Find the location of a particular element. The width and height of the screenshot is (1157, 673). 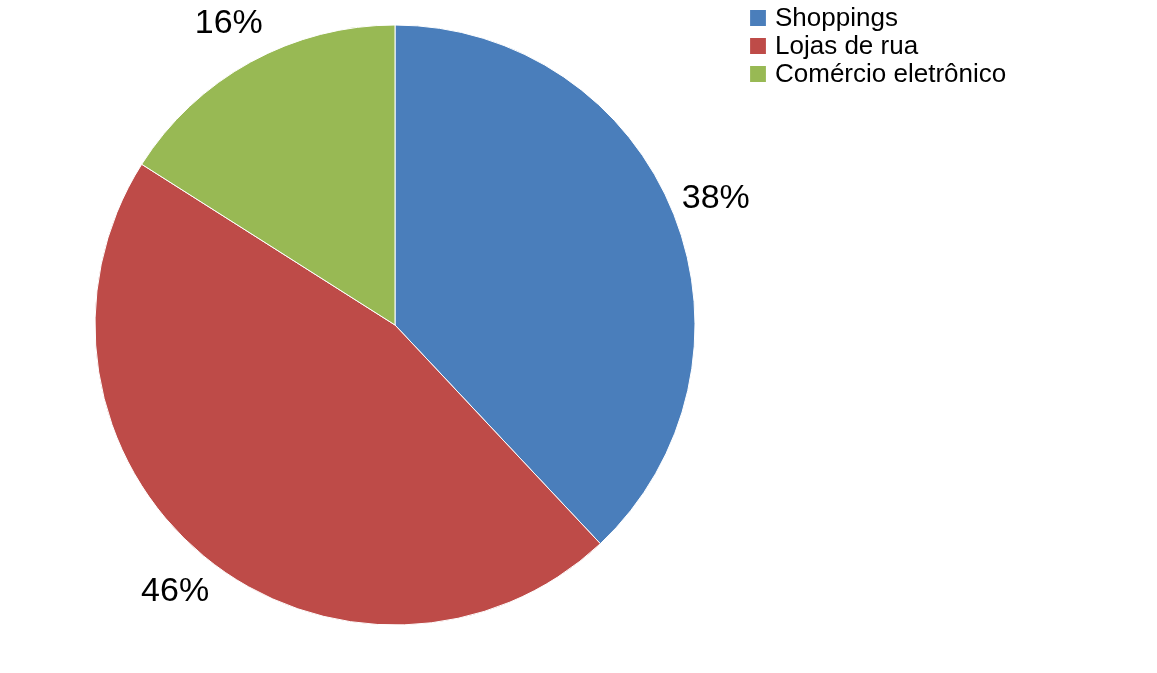

data-label: 16% is located at coordinates (228, 20).